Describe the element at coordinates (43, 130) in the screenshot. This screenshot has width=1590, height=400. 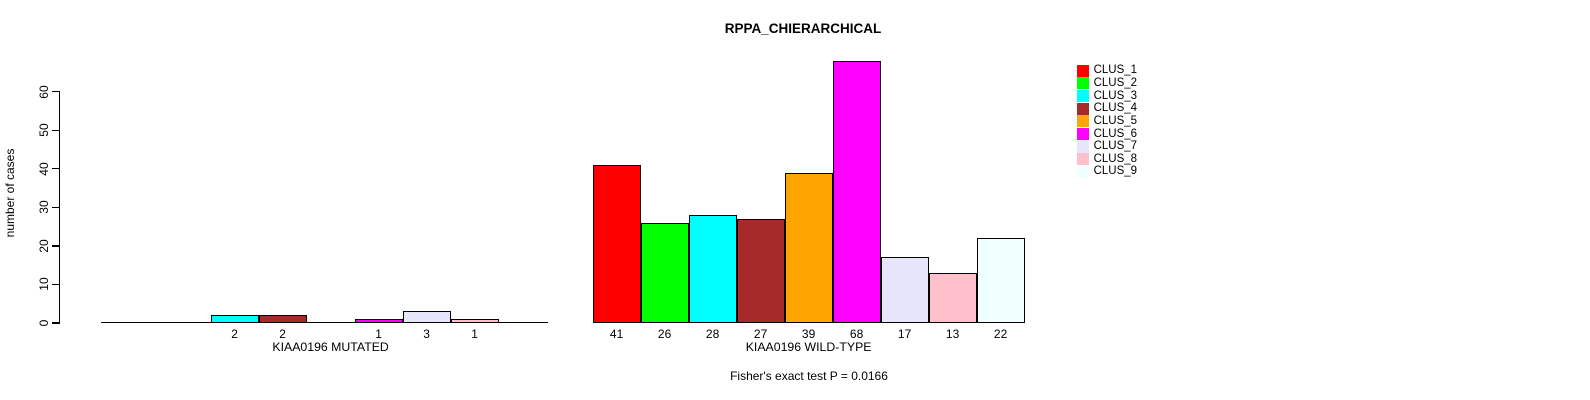
I see `y-axis-tick-label: 50` at that location.